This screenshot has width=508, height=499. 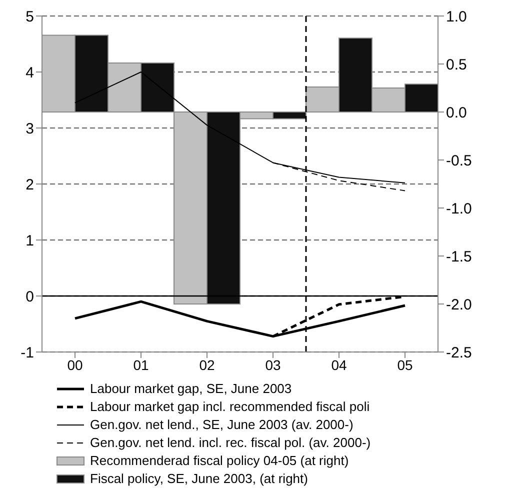 What do you see at coordinates (30, 241) in the screenshot?
I see `y-tick-label: 1` at bounding box center [30, 241].